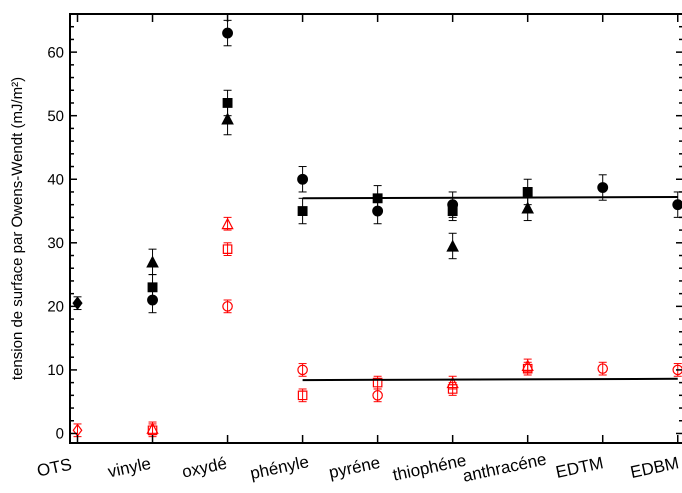 This screenshot has width=682, height=493. I want to click on x-tick-label: phényle, so click(279, 468).